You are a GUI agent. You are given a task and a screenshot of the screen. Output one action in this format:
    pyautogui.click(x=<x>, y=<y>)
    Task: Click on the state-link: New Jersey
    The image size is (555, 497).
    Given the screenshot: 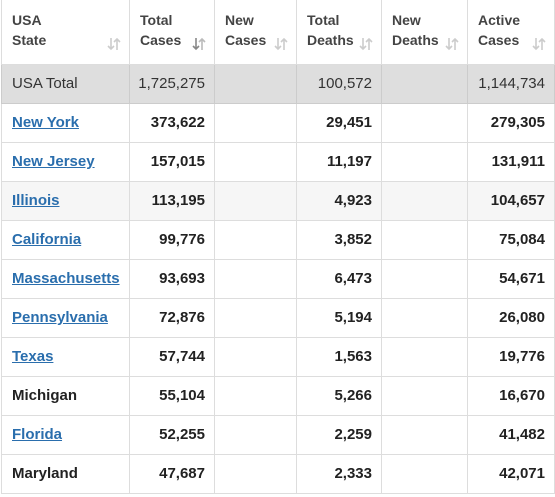 What is the action you would take?
    pyautogui.click(x=53, y=161)
    